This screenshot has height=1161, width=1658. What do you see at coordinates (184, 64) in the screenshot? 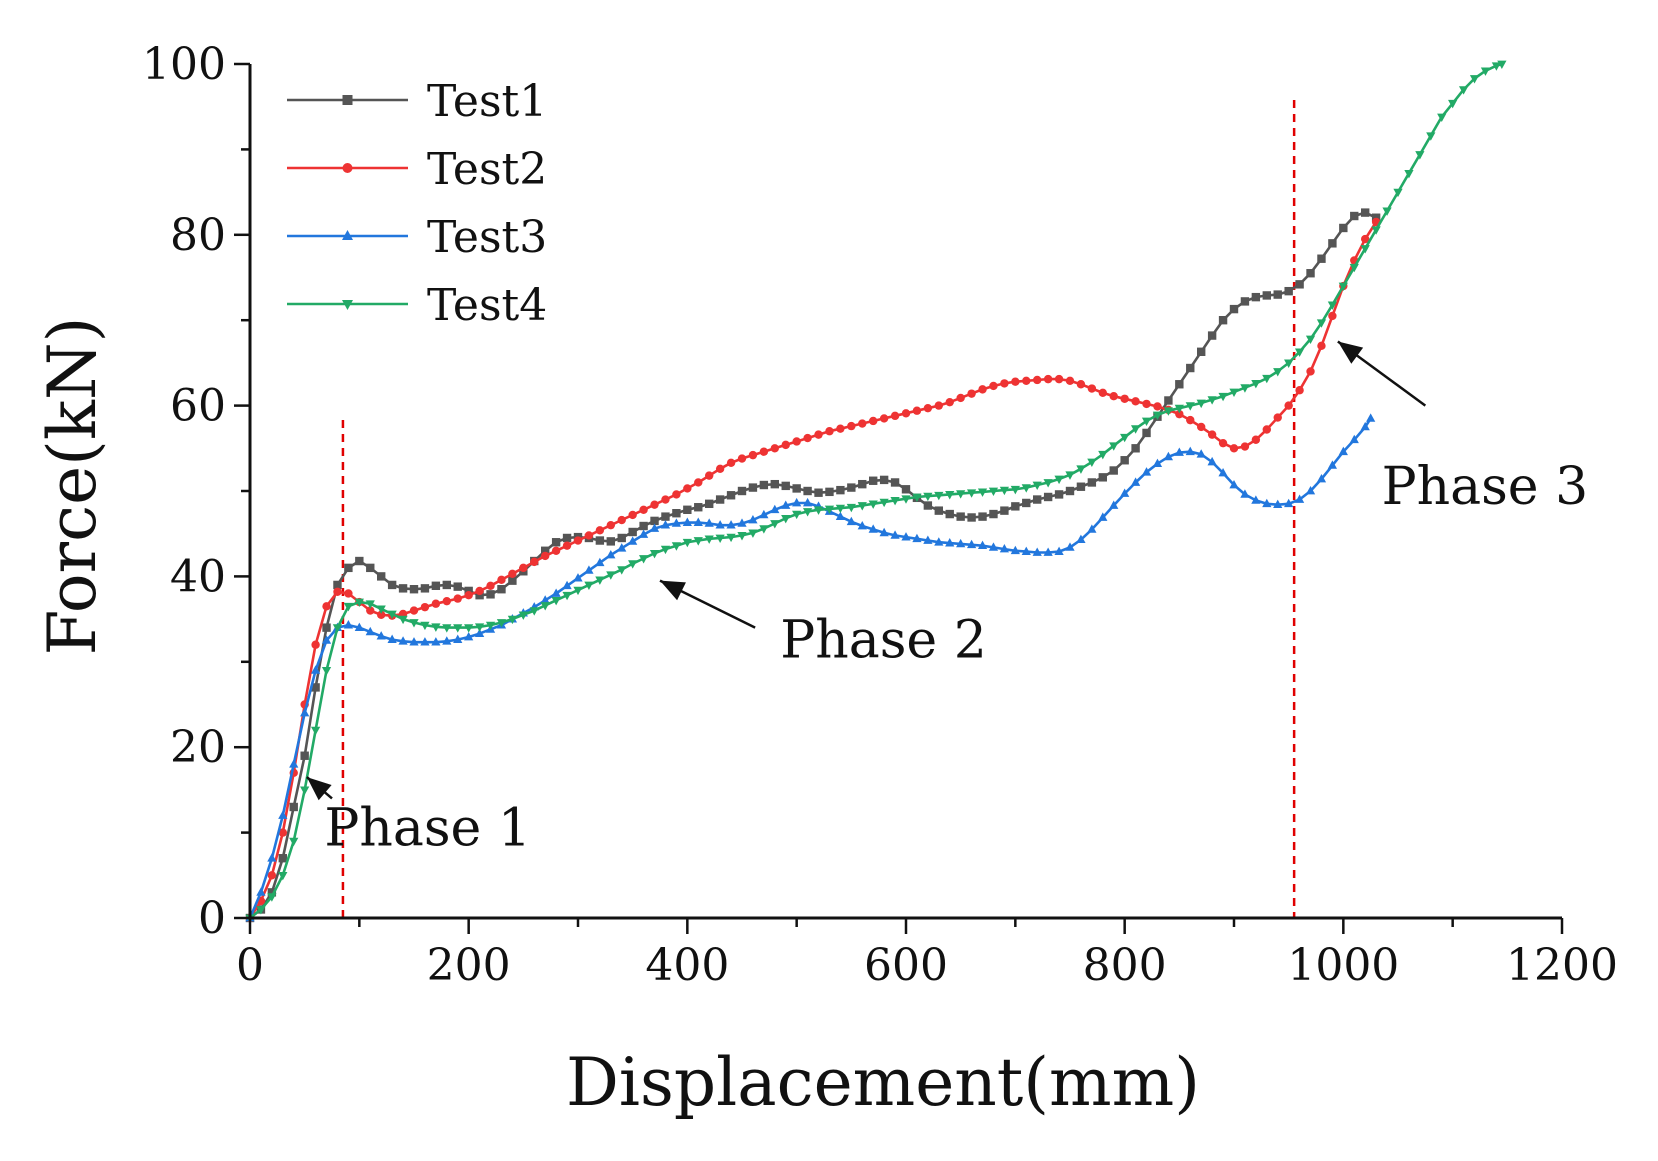
I see `y-tick-label: 100` at bounding box center [184, 64].